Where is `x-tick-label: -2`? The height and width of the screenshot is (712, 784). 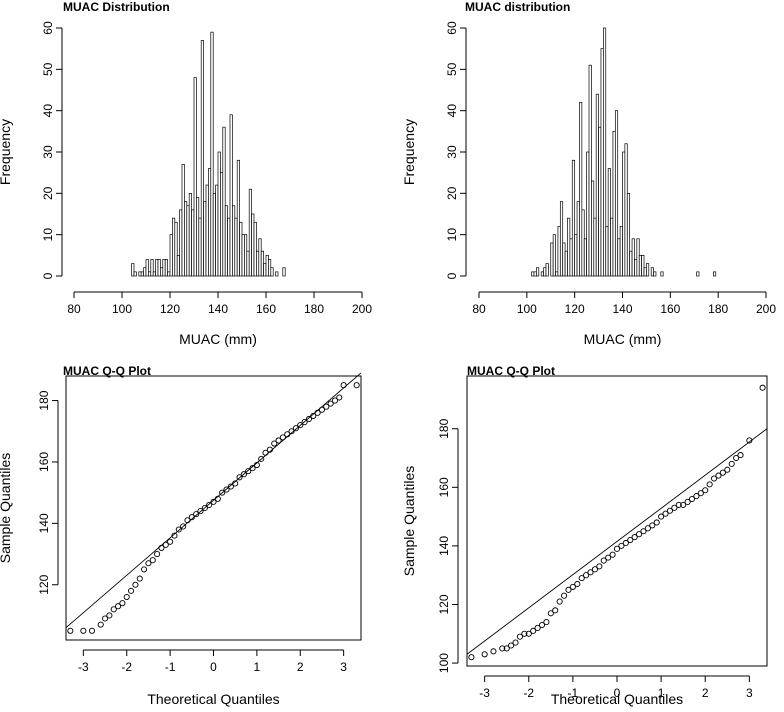
x-tick-label: -2 is located at coordinates (126, 667).